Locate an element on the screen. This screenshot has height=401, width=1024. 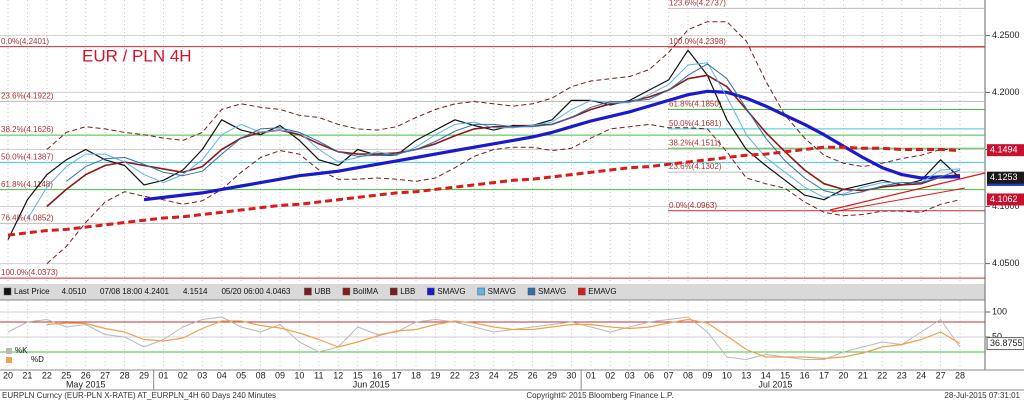
y-tick-label: 4.1000 is located at coordinates (1006, 206).